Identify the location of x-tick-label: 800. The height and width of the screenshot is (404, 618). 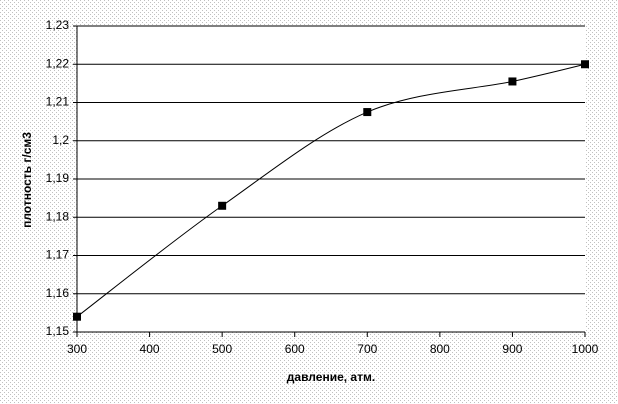
(440, 349).